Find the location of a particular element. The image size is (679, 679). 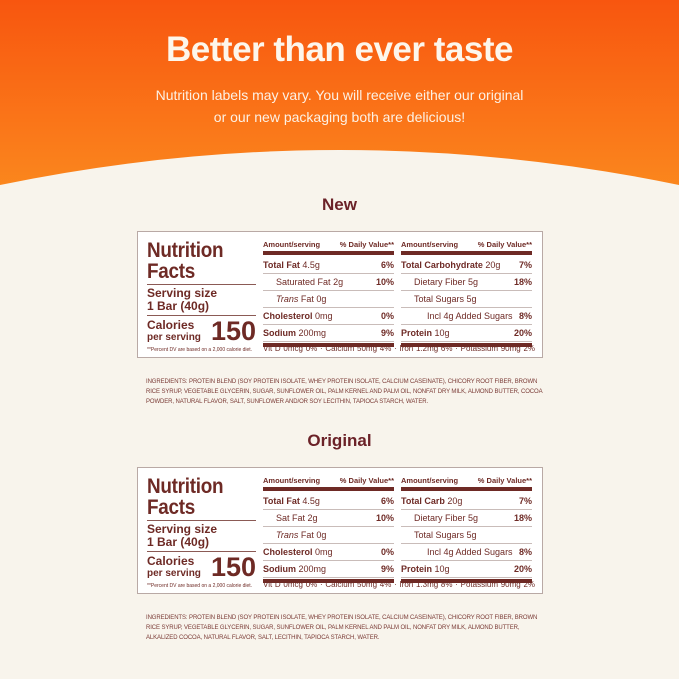

nutrient-amount: 10g is located at coordinates (442, 569).